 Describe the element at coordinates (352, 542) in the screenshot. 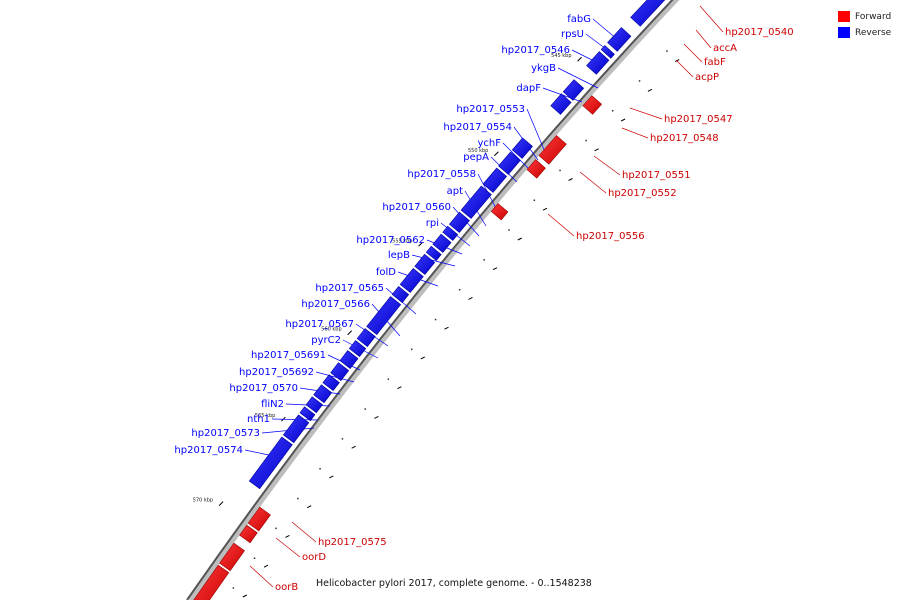

I see `label-hp2017-0575: hp2017_0575` at that location.